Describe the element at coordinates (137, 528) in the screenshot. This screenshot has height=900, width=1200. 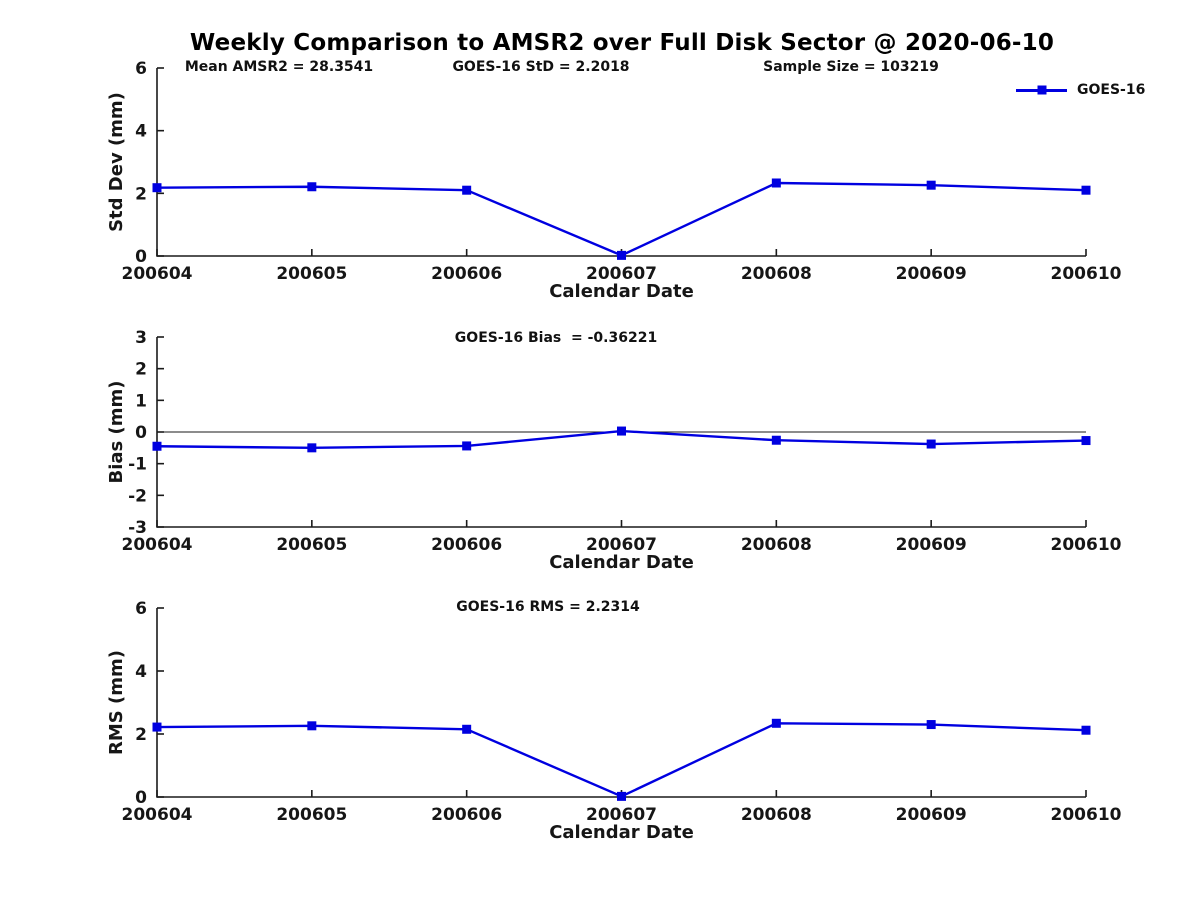
I see `y-tick-label: -3` at that location.